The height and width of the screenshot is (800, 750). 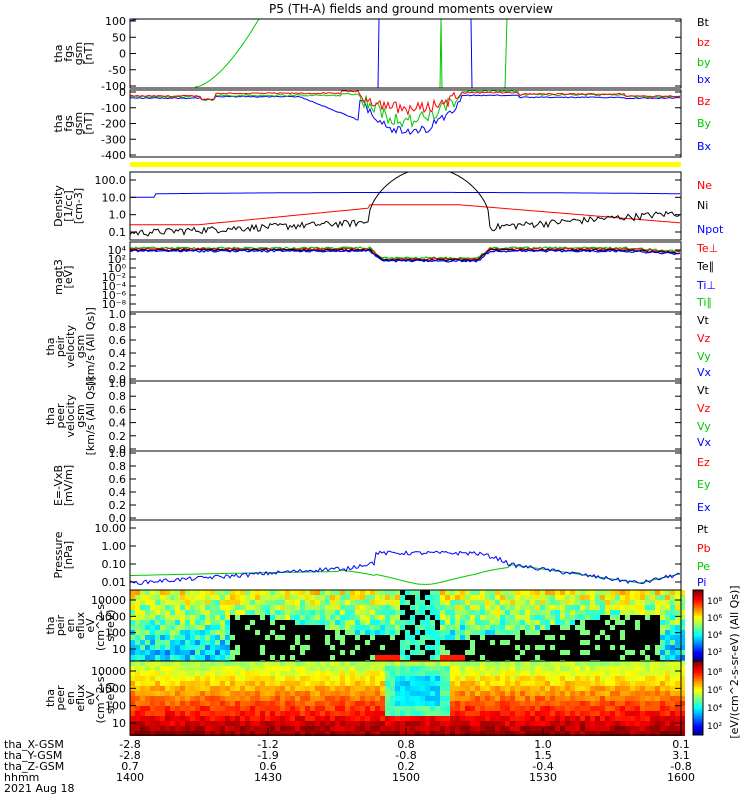 I want to click on Bx-trace, so click(x=405, y=115).